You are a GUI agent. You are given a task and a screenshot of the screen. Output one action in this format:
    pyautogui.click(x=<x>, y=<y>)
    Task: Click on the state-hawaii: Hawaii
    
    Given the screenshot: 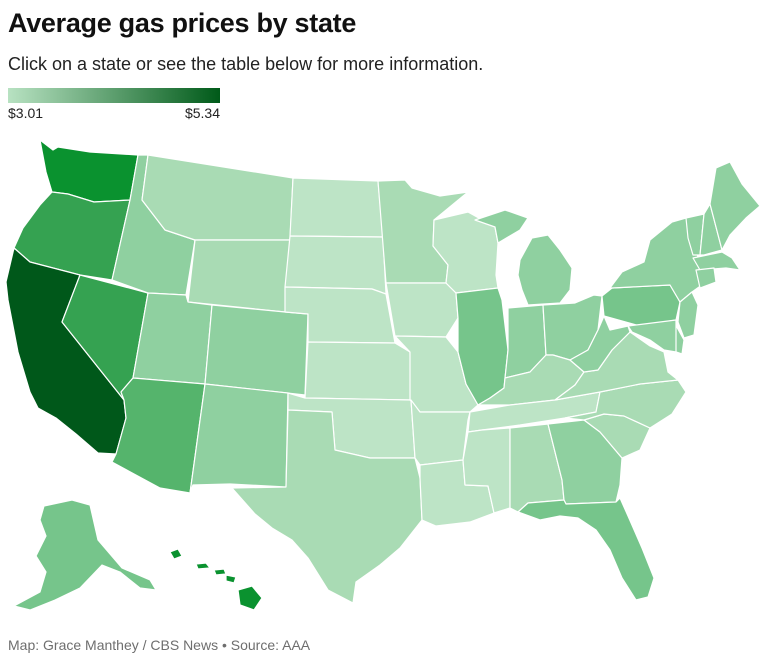 What is the action you would take?
    pyautogui.click(x=216, y=579)
    